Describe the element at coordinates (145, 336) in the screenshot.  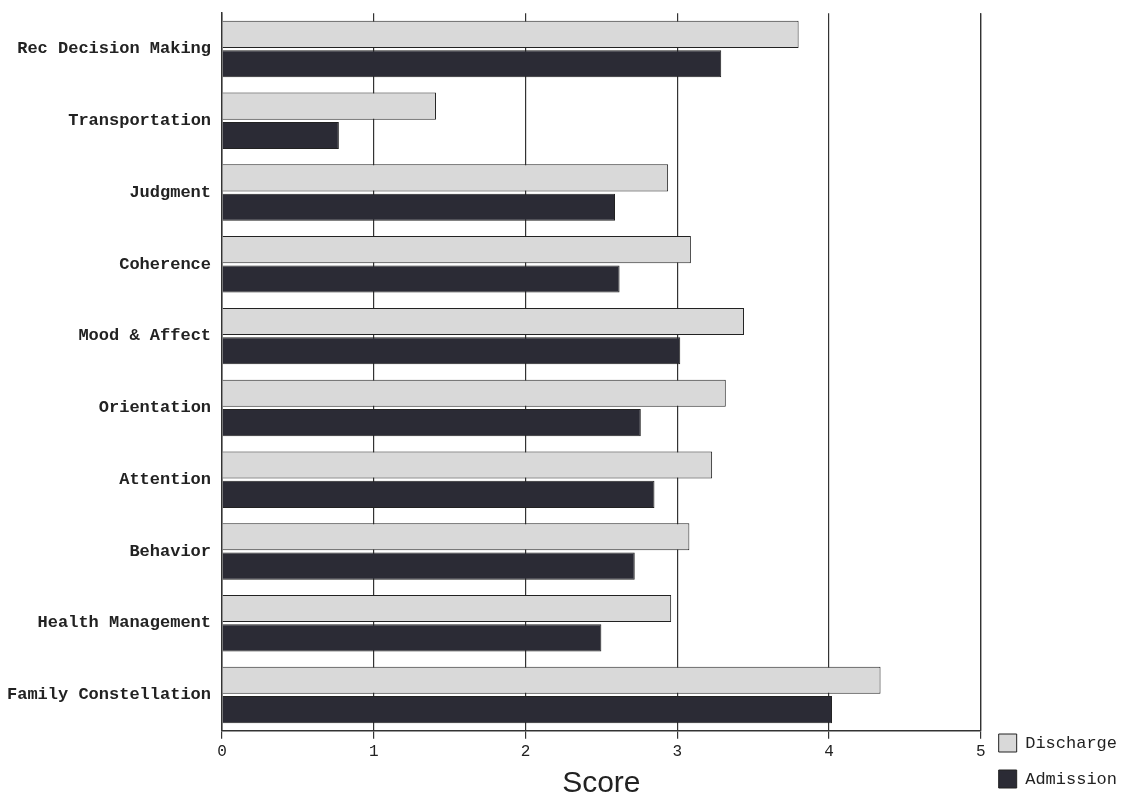
I see `y-tick-label: Mood & Affect` at that location.